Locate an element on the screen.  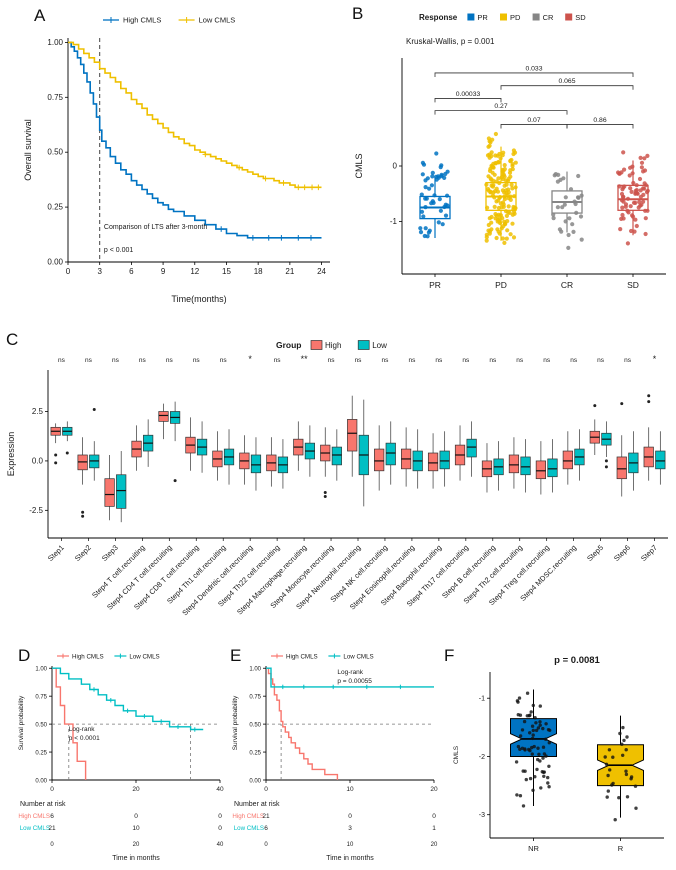
svg-text: 0.065 is located at coordinates (566, 81).